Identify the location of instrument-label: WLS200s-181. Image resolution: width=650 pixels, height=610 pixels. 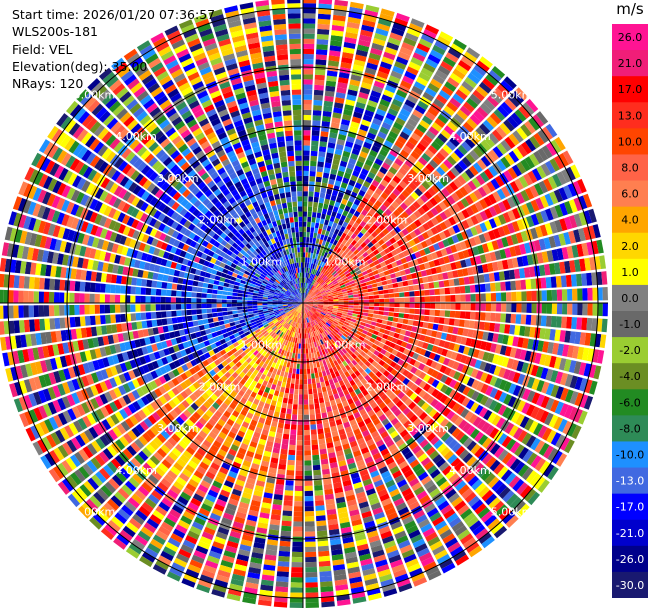
(55, 32).